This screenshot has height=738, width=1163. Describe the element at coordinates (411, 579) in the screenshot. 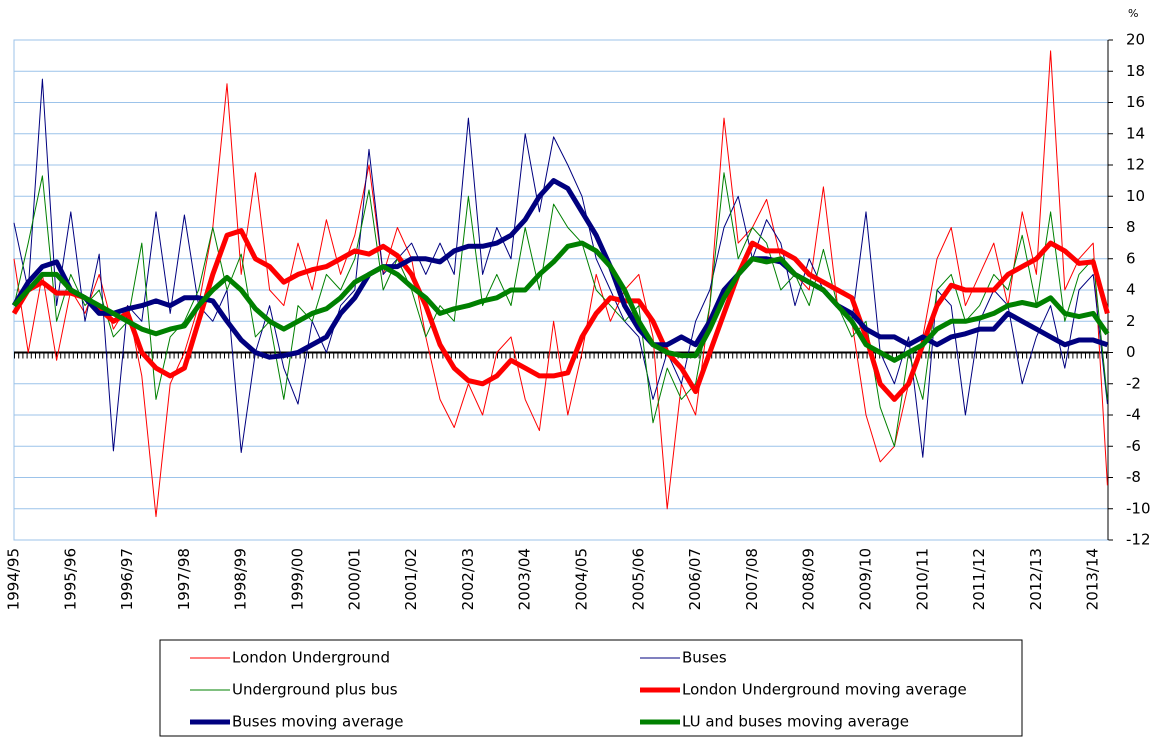

I see `x-tick-label: 2001/02` at that location.